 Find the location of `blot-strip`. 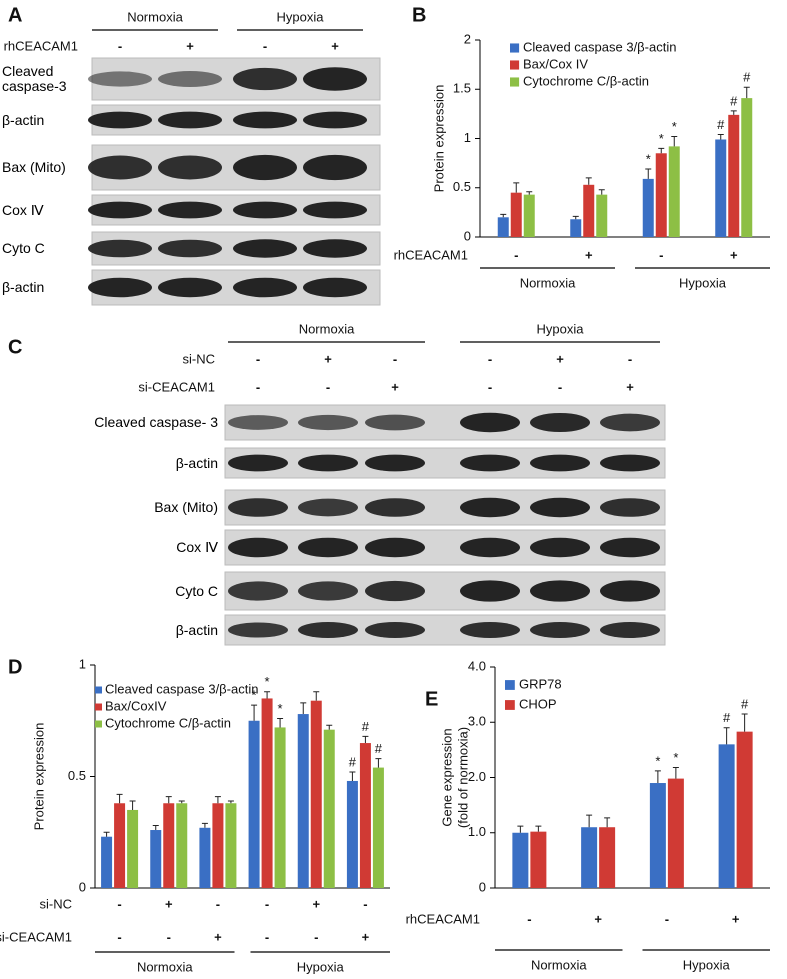

blot-strip is located at coordinates (445, 547).